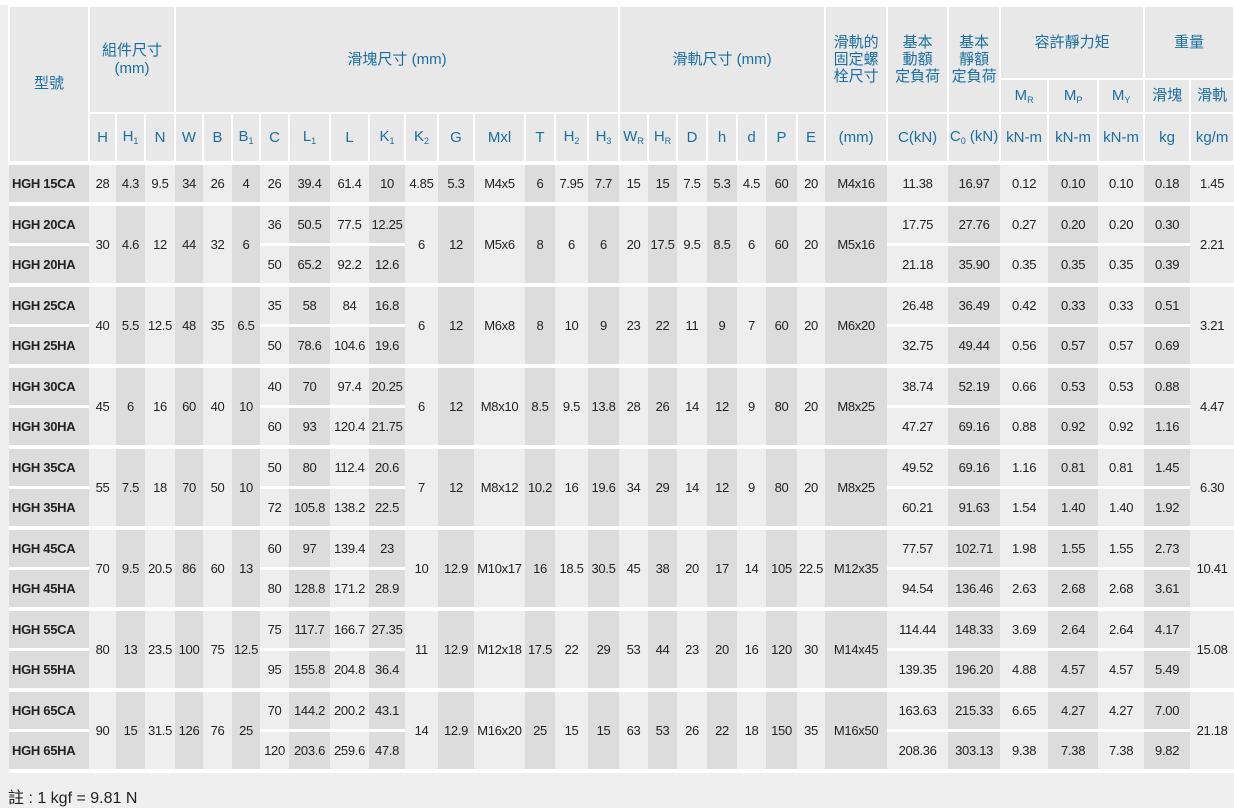 This screenshot has width=1234, height=808. What do you see at coordinates (722, 567) in the screenshot?
I see `cell-h: 17` at bounding box center [722, 567].